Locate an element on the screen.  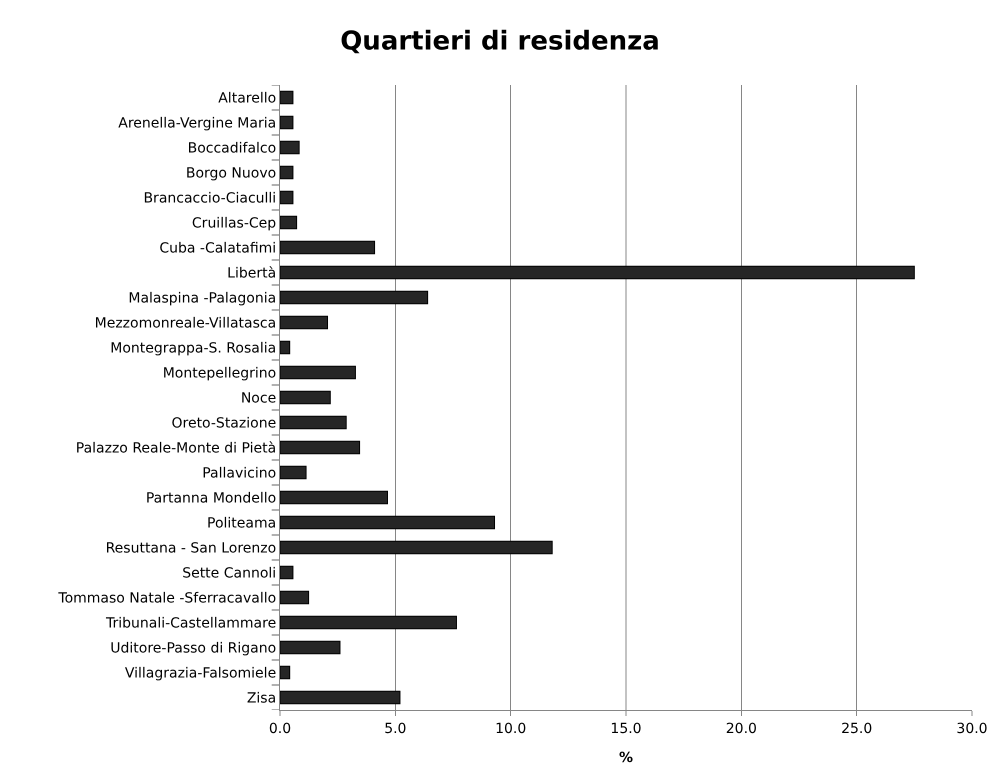
x-tick-label: 30.0 is located at coordinates (972, 728).